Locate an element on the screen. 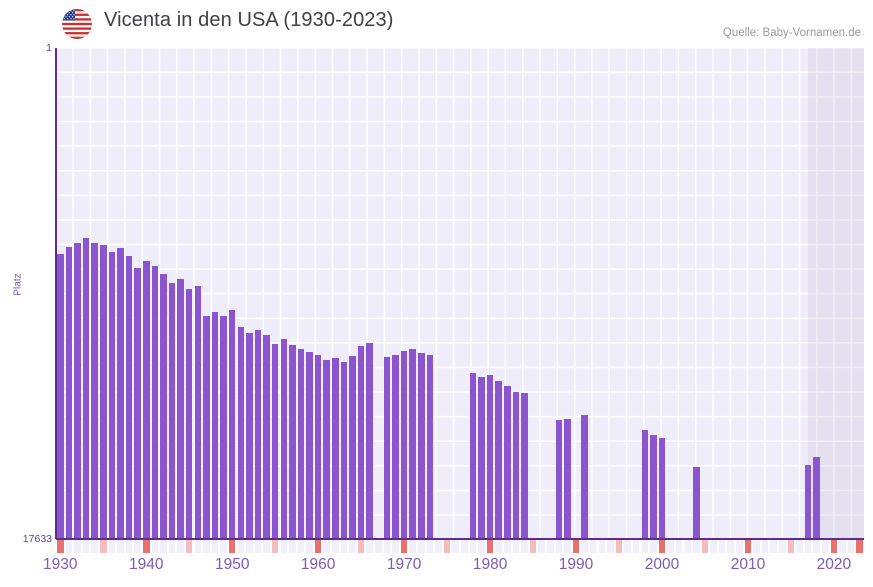 The height and width of the screenshot is (587, 873). x-axis-label-1990: 1990 is located at coordinates (576, 564).